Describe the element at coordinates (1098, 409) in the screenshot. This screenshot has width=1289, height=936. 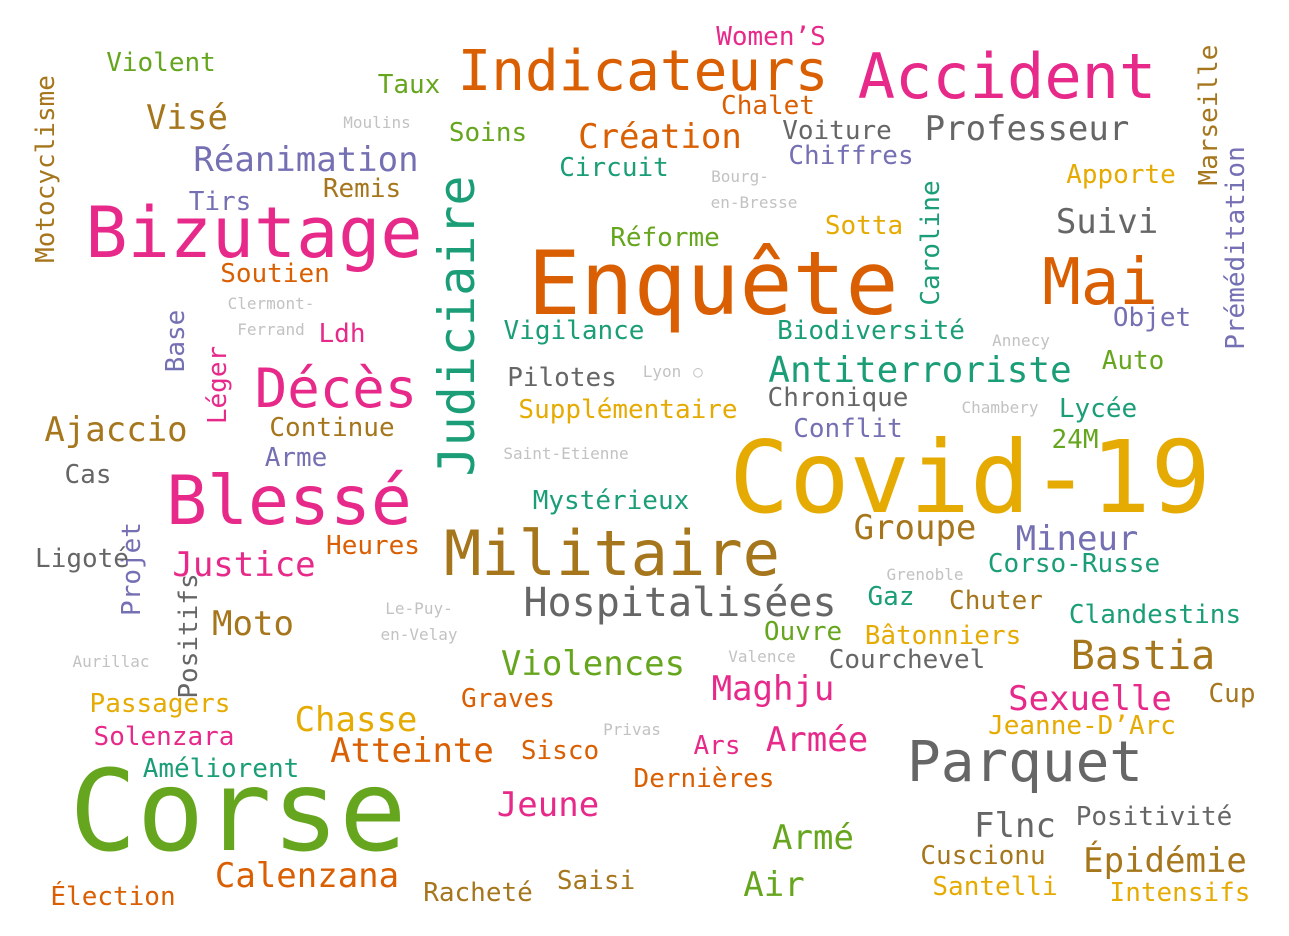
I see `word-lycee: Lycée` at that location.